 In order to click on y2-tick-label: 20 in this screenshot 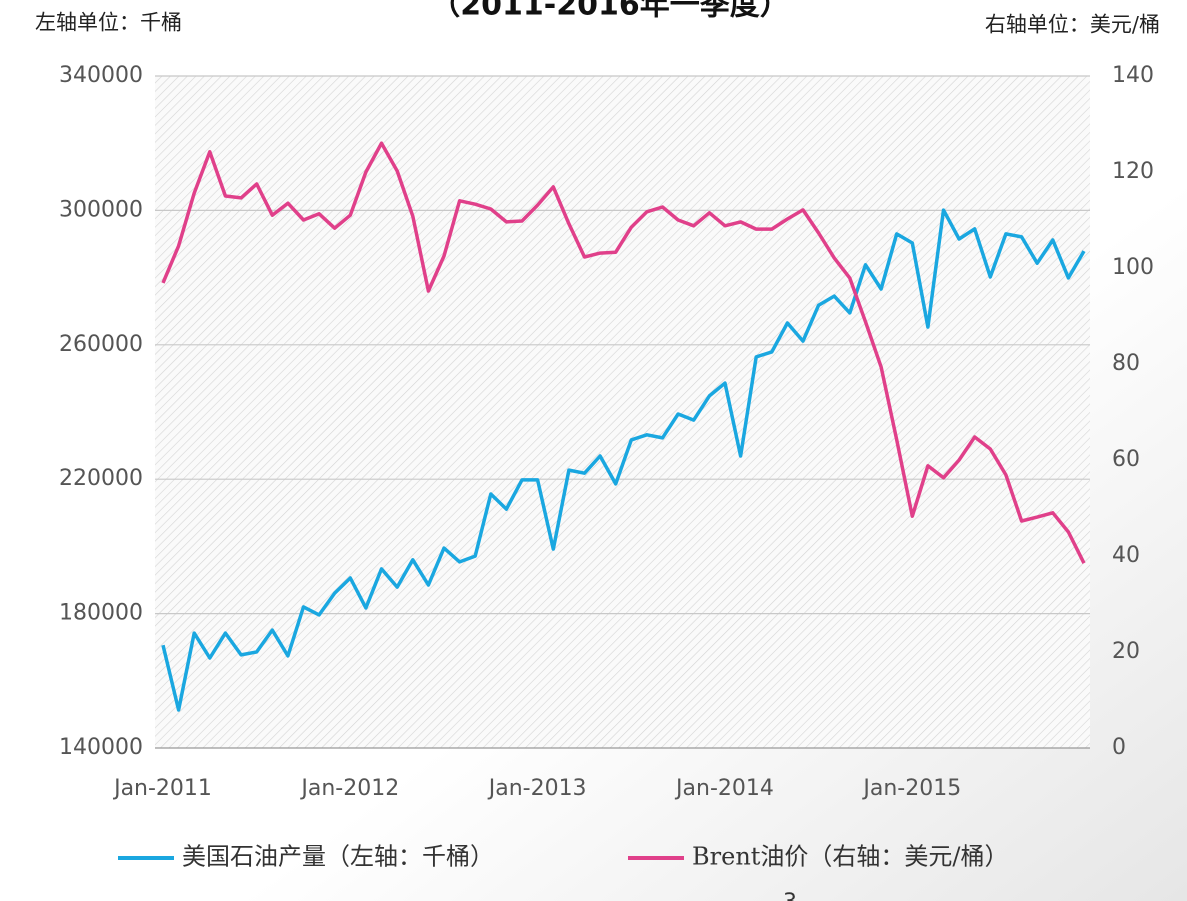, I will do `click(1126, 651)`.